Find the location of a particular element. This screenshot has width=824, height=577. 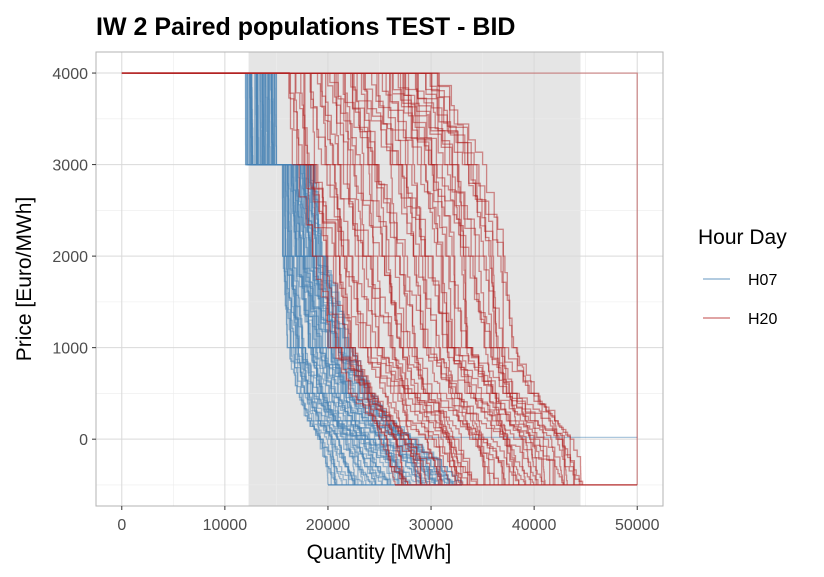

y-tick-label: 4000 is located at coordinates (70, 74).